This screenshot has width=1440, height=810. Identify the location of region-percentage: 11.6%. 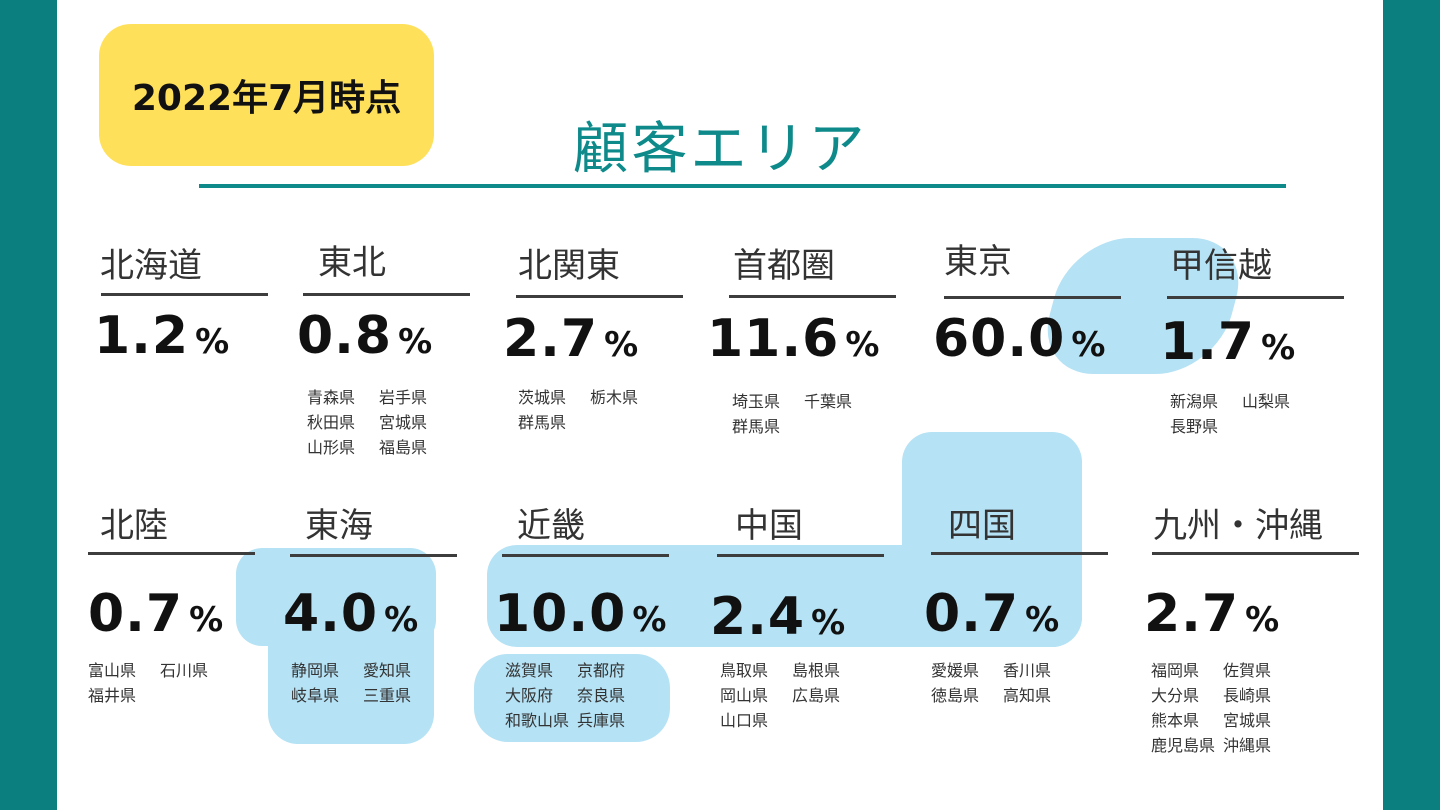
(793, 339).